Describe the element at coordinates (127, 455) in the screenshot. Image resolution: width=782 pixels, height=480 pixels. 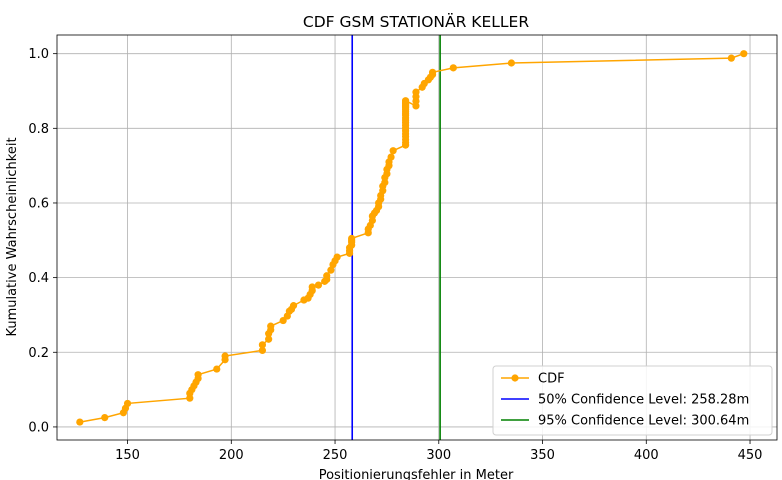
I see `x-tick-label: 150` at that location.